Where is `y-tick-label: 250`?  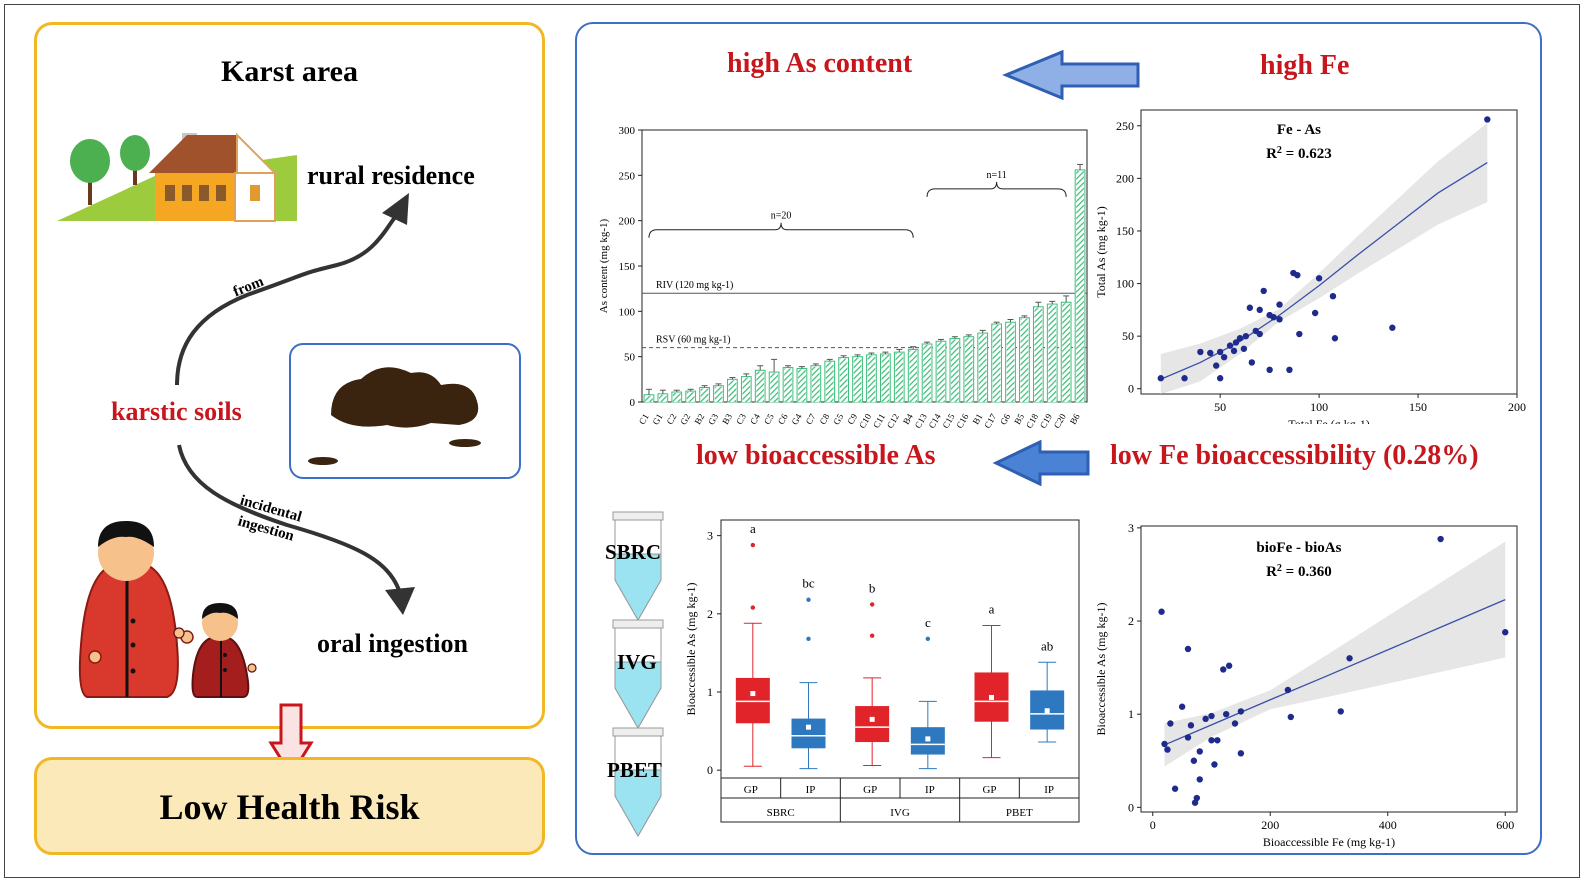 y-tick-label: 250 is located at coordinates (1125, 126).